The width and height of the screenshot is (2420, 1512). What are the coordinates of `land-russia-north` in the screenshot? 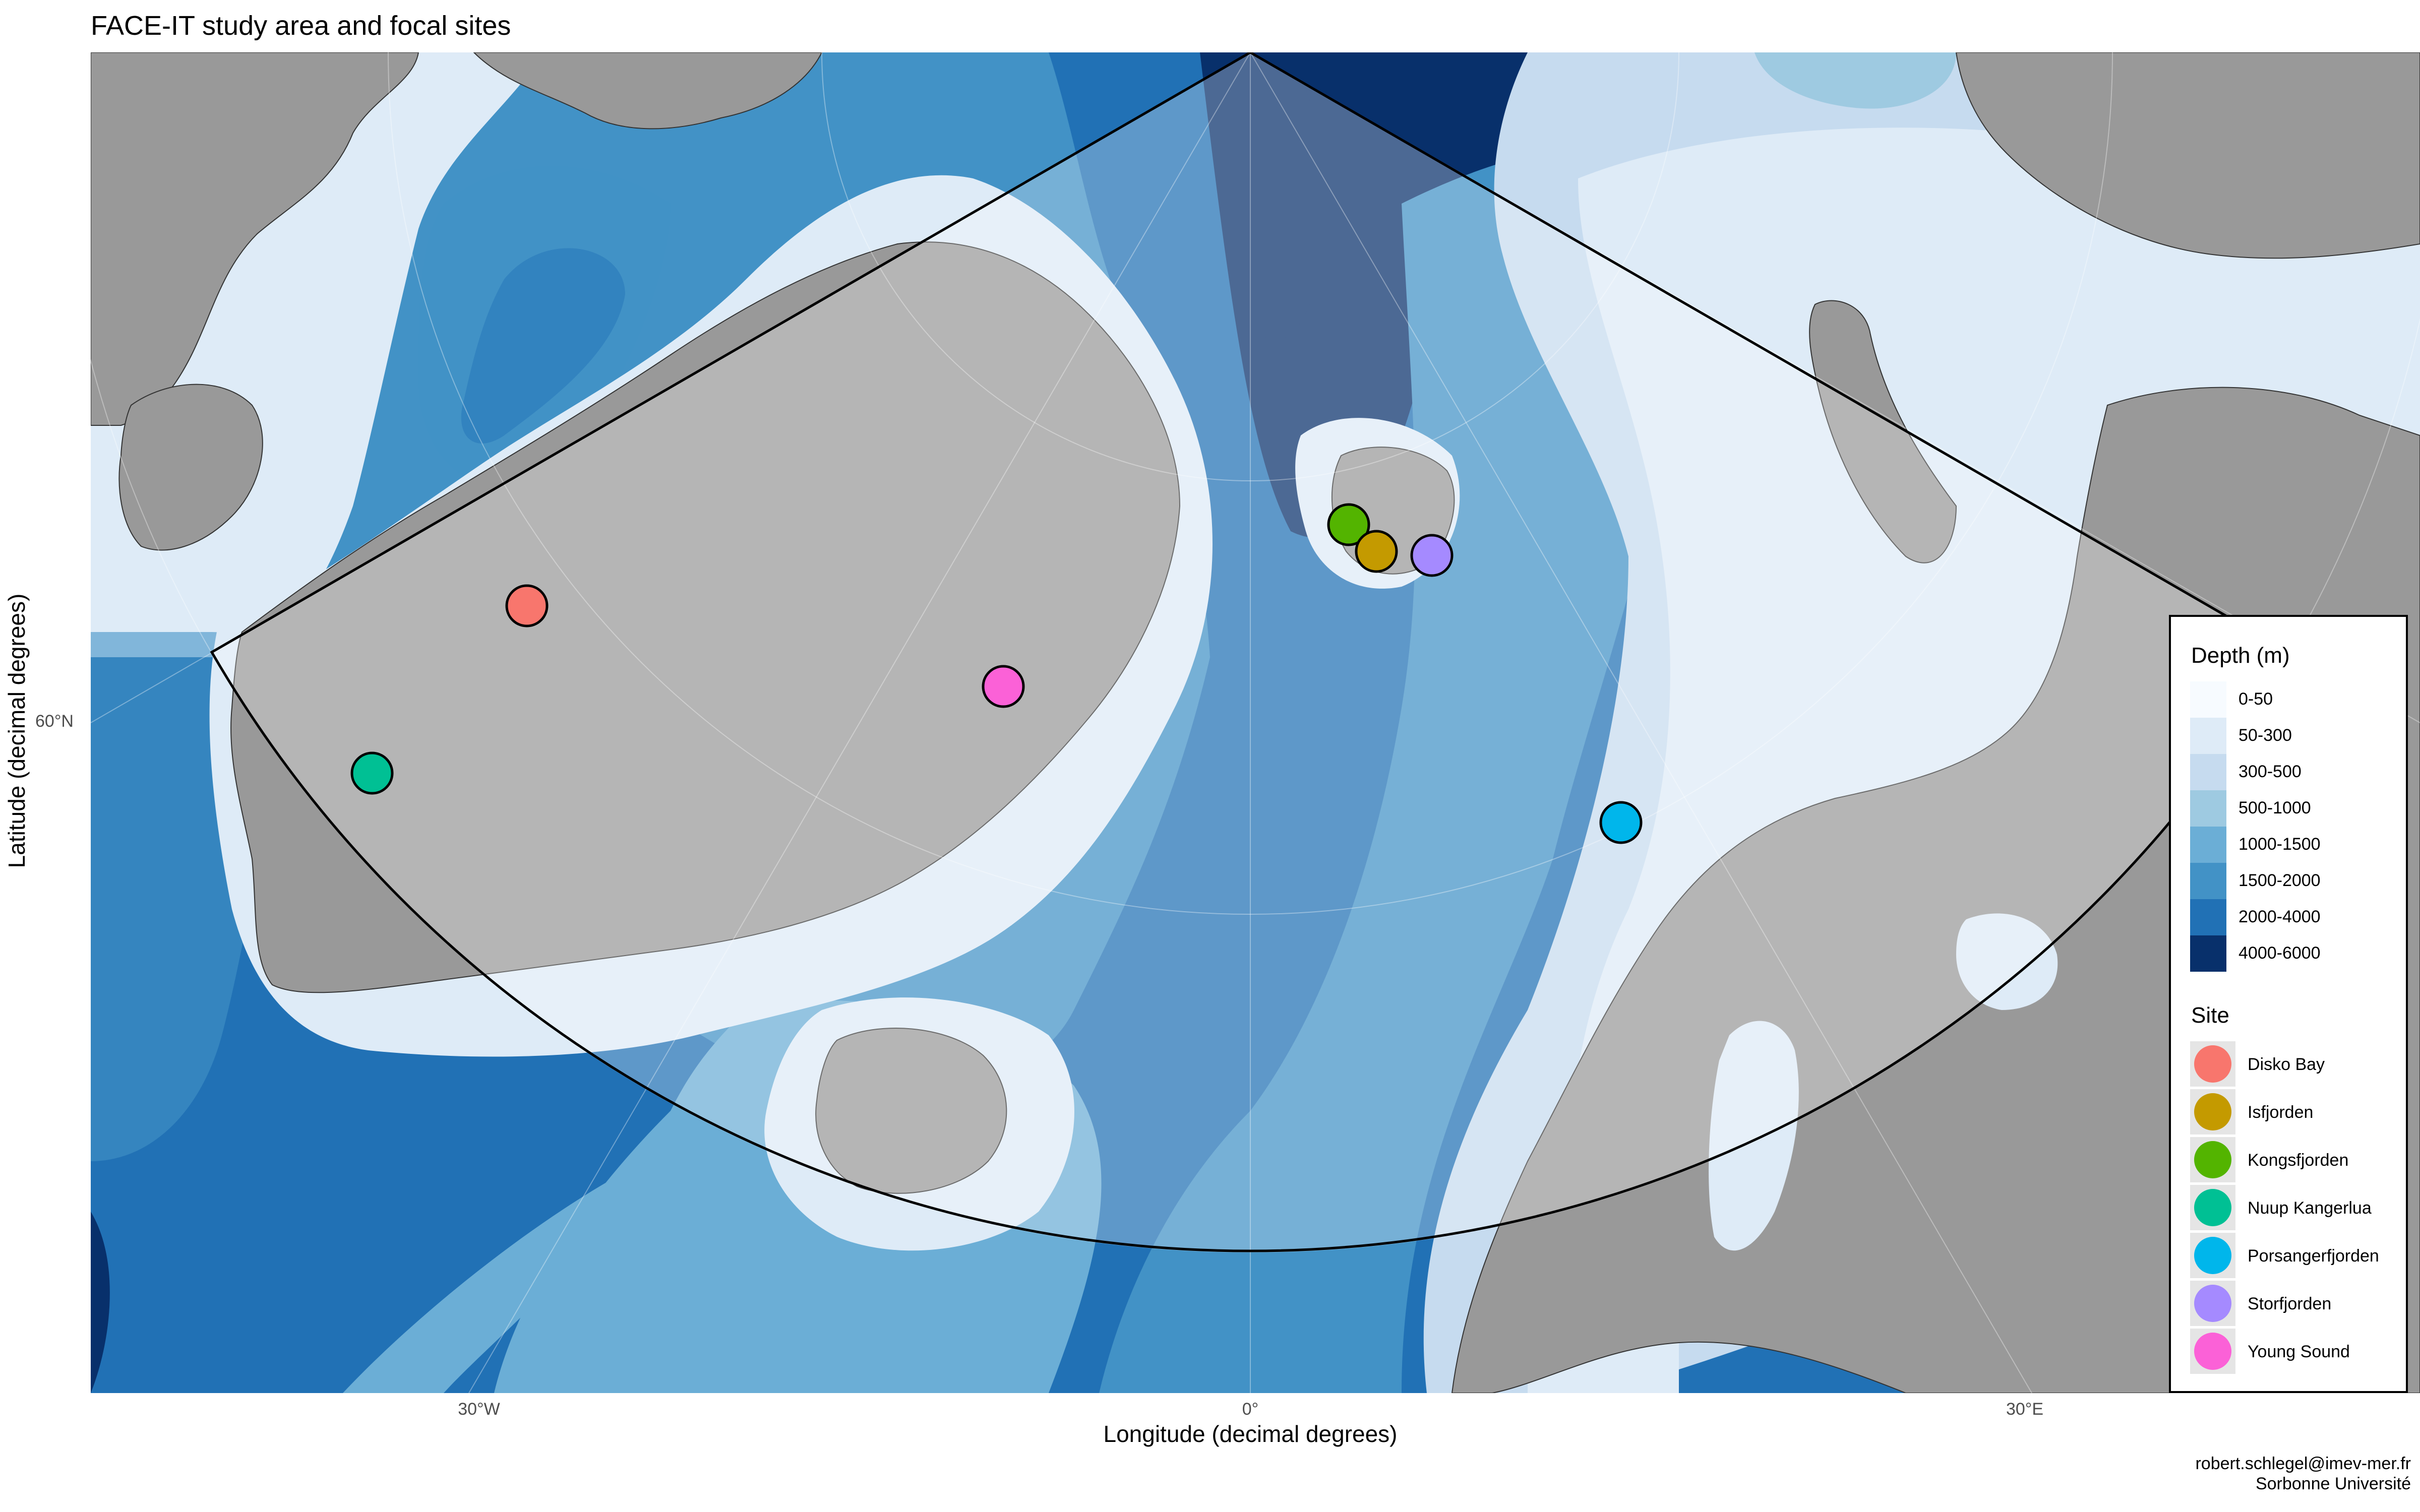 It's located at (2187, 155).